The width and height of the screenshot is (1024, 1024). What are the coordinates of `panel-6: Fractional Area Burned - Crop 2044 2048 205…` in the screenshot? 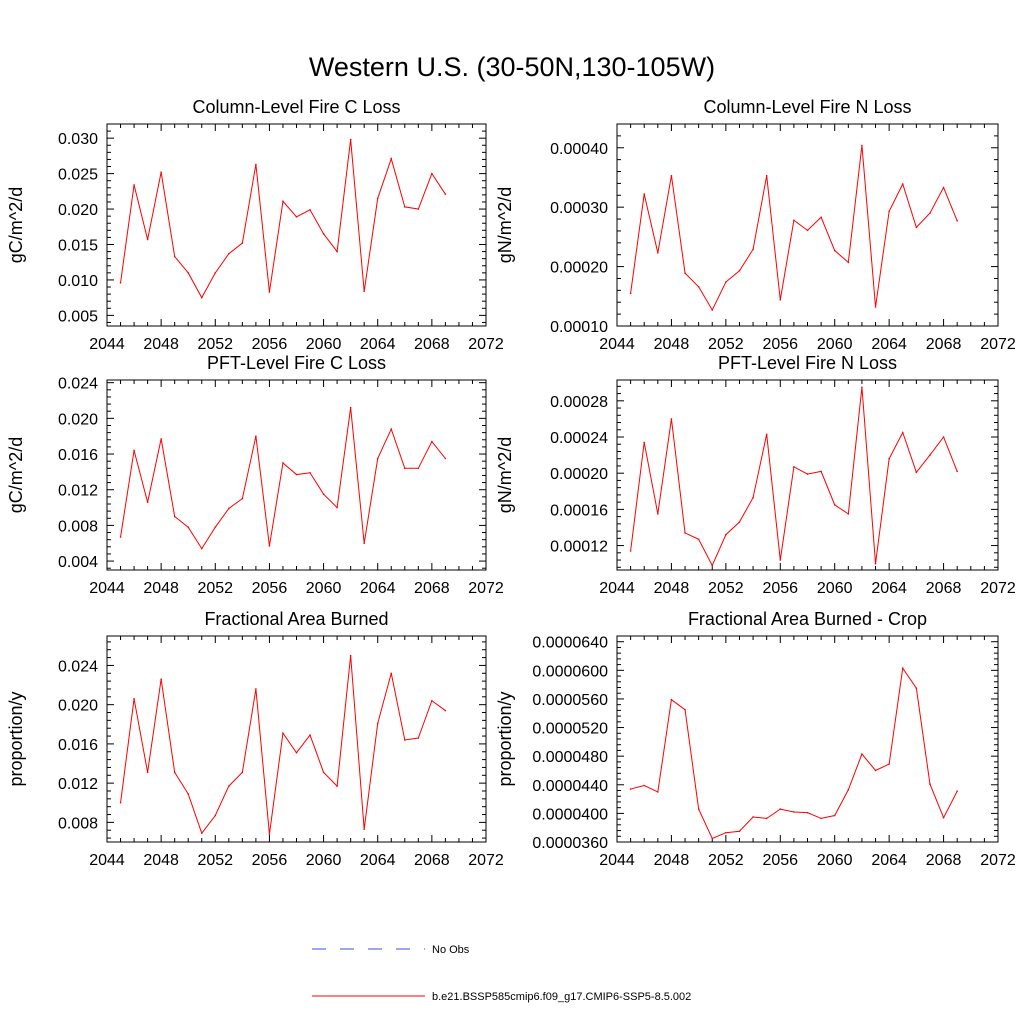 It's located at (755, 739).